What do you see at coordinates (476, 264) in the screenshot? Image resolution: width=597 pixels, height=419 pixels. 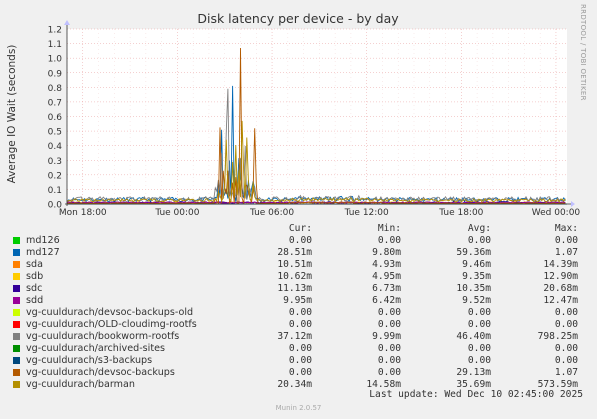 I see `legend-avg-value: 9.46m` at bounding box center [476, 264].